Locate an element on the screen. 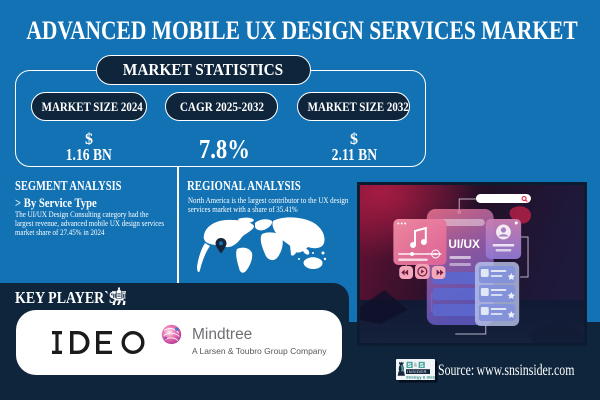 The image size is (600, 400). svg-text: INSIDER is located at coordinates (417, 371).